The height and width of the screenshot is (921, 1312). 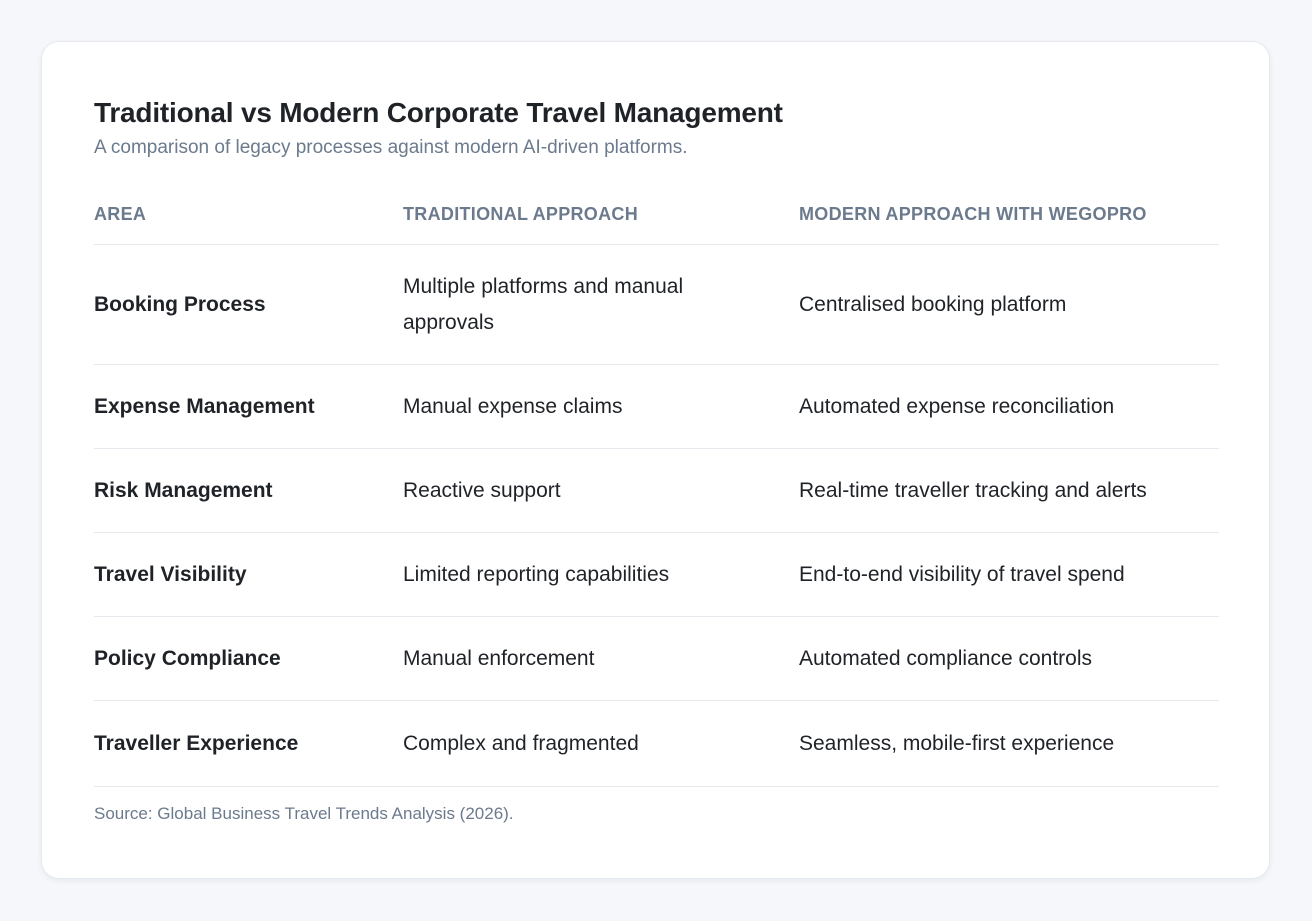 What do you see at coordinates (248, 406) in the screenshot?
I see `area-cell: Expense Management` at bounding box center [248, 406].